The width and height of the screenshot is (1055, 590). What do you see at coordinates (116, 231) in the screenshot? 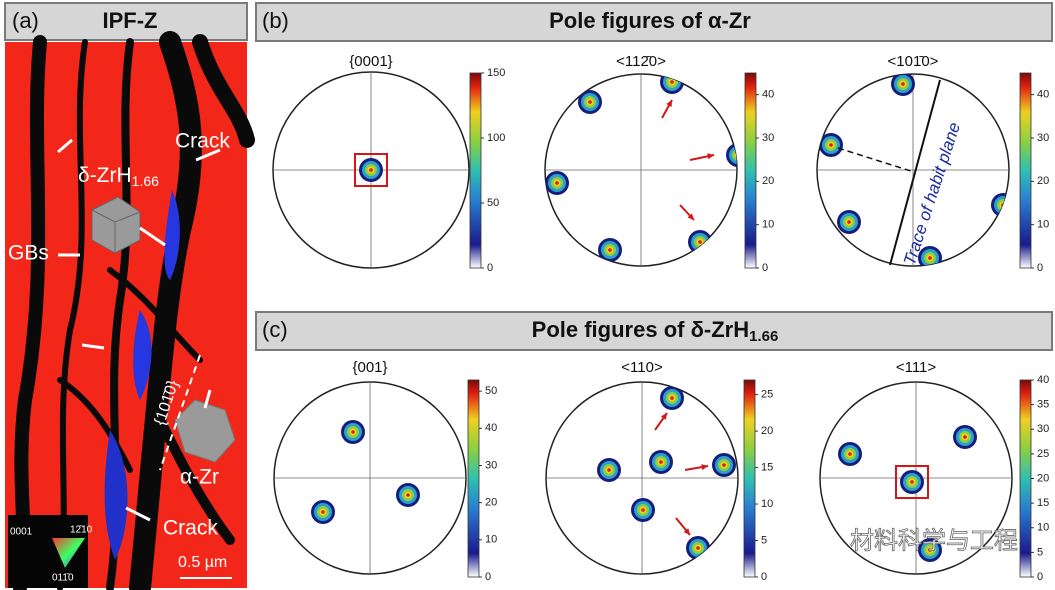
I see `cube-edges` at bounding box center [116, 231].